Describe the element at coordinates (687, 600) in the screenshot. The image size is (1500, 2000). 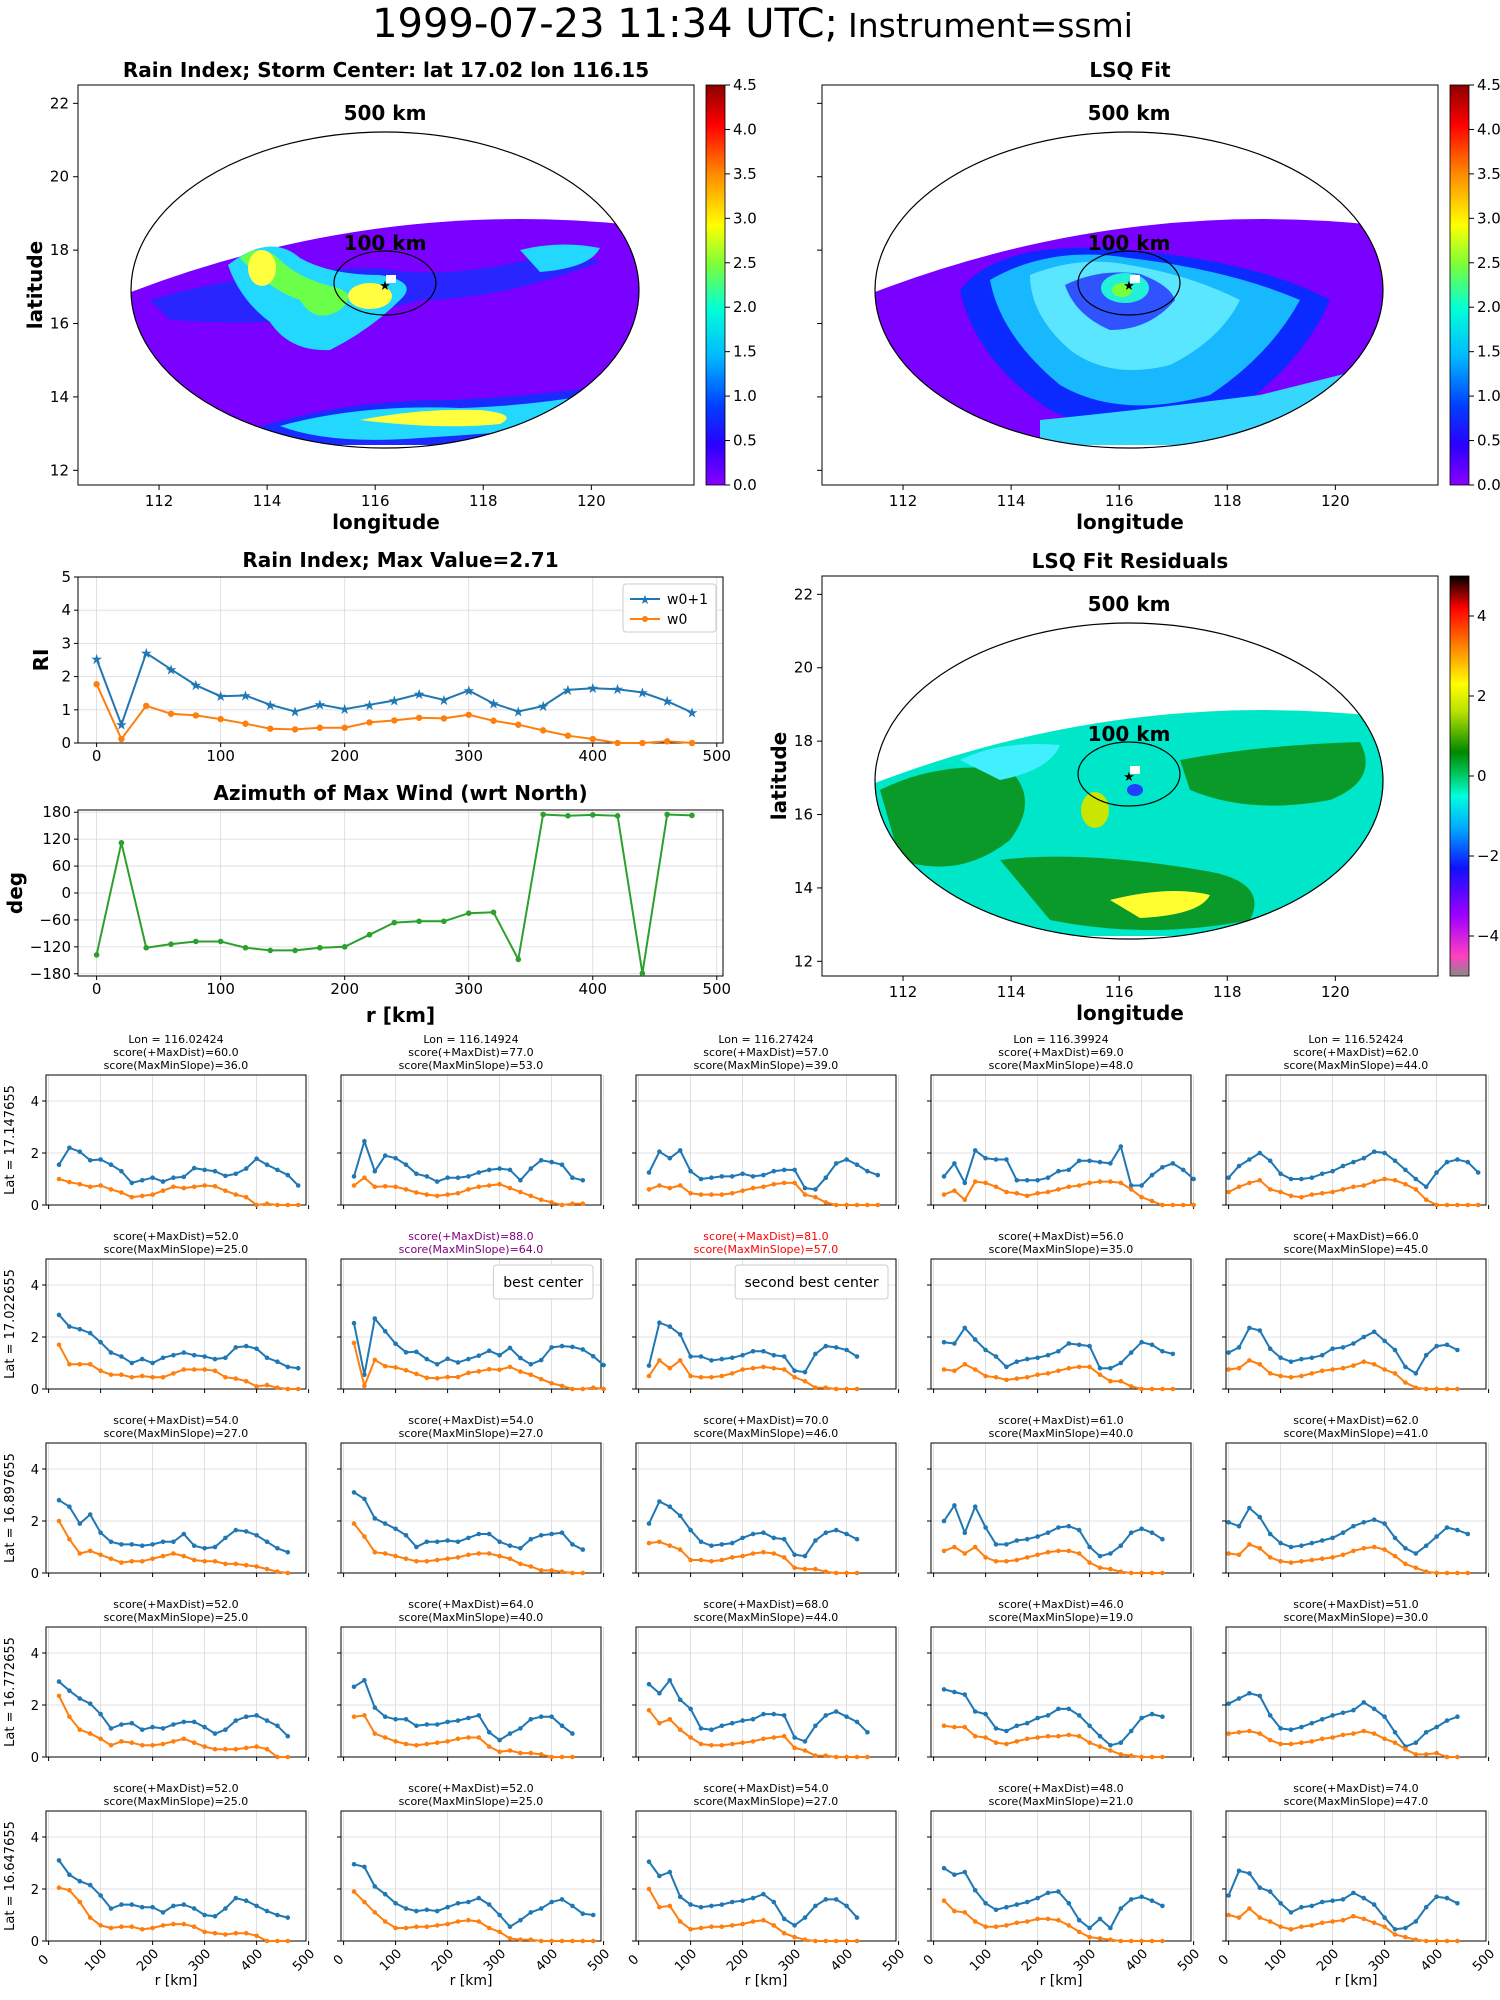
I see `legend-label: w0+1` at that location.